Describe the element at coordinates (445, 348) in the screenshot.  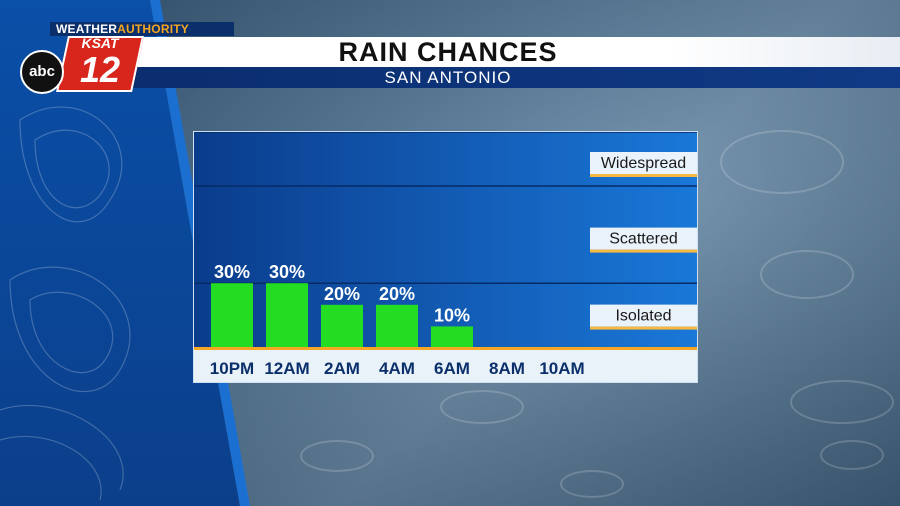
I see `chart-baseline` at that location.